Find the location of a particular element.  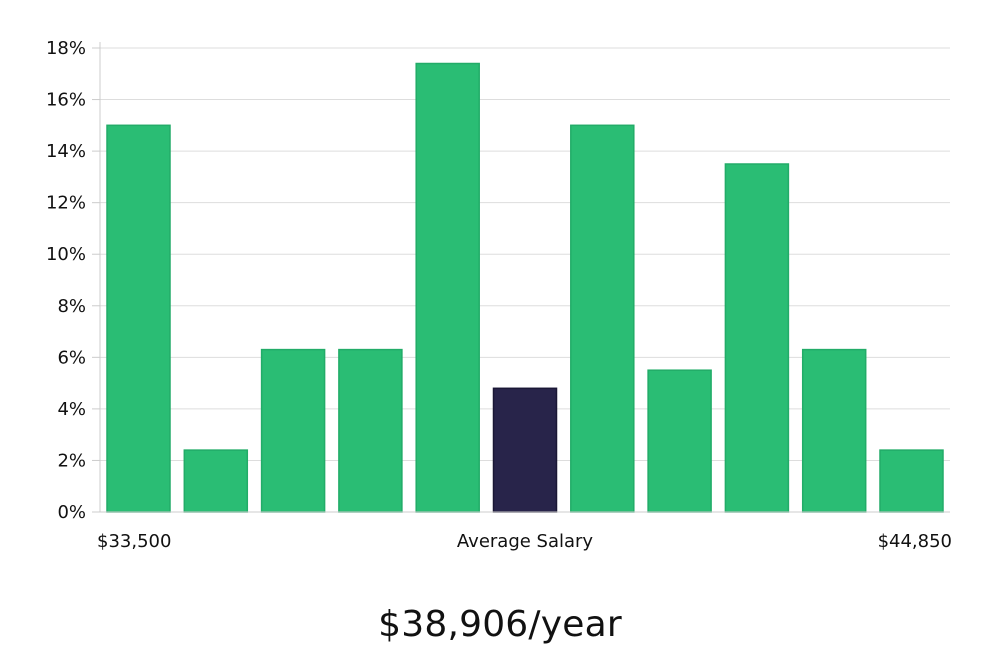

x-label-average-salary: Average Salary is located at coordinates (525, 541).